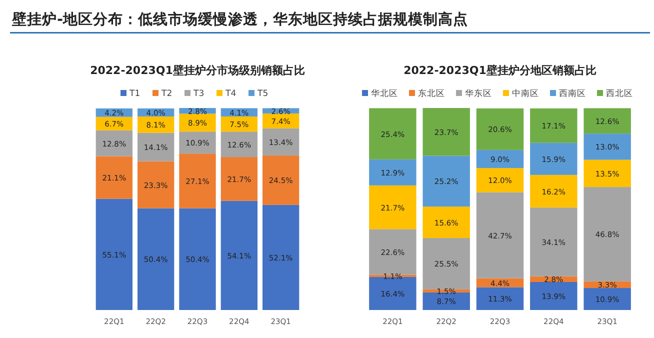 Image resolution: width=654 pixels, height=338 pixels. Describe the element at coordinates (500, 70) in the screenshot. I see `chart-title: 2022-2023Q1壁挂炉分地区销额占比` at that location.